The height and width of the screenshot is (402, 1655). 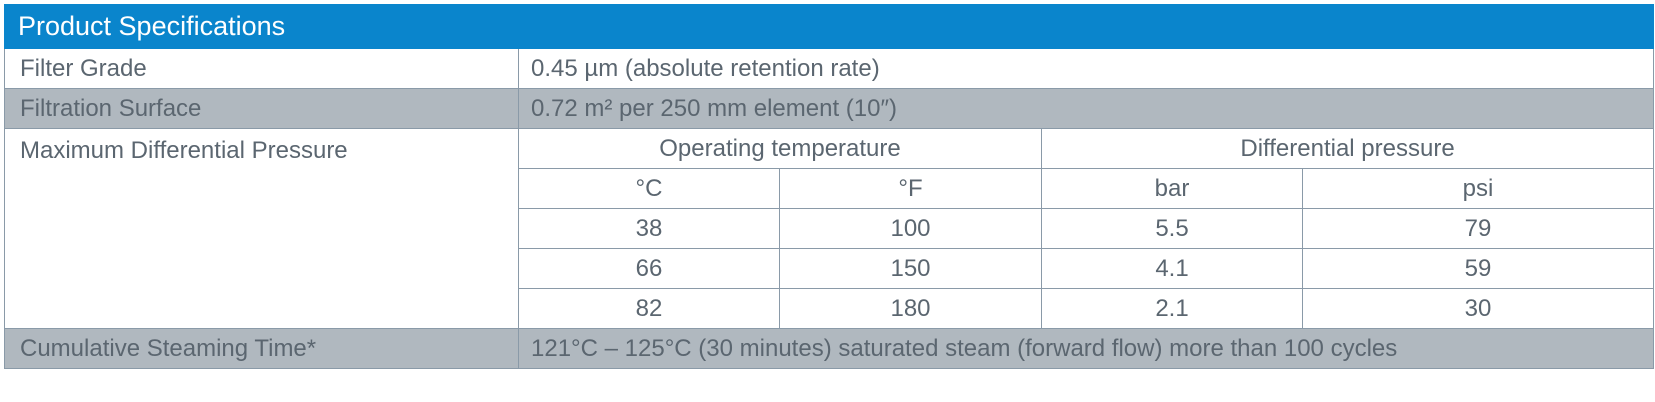 What do you see at coordinates (649, 268) in the screenshot?
I see `cell-celsius: 66` at bounding box center [649, 268].